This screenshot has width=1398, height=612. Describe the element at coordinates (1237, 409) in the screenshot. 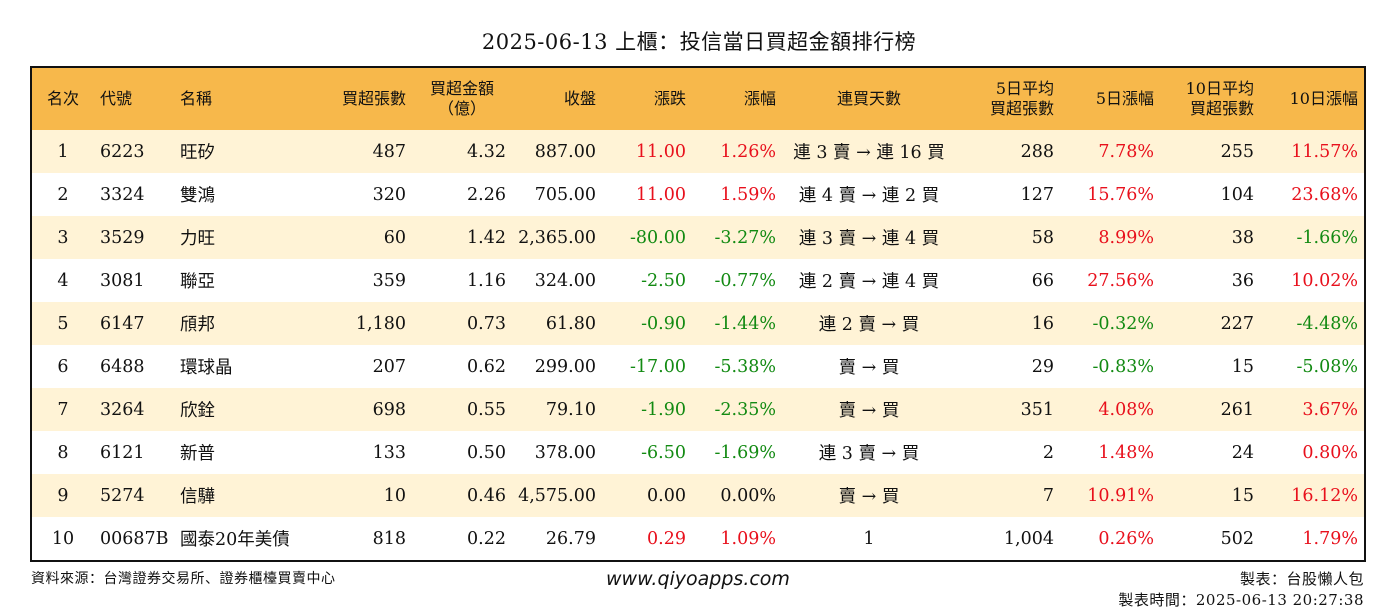

I see `cell-avg10: 261` at that location.